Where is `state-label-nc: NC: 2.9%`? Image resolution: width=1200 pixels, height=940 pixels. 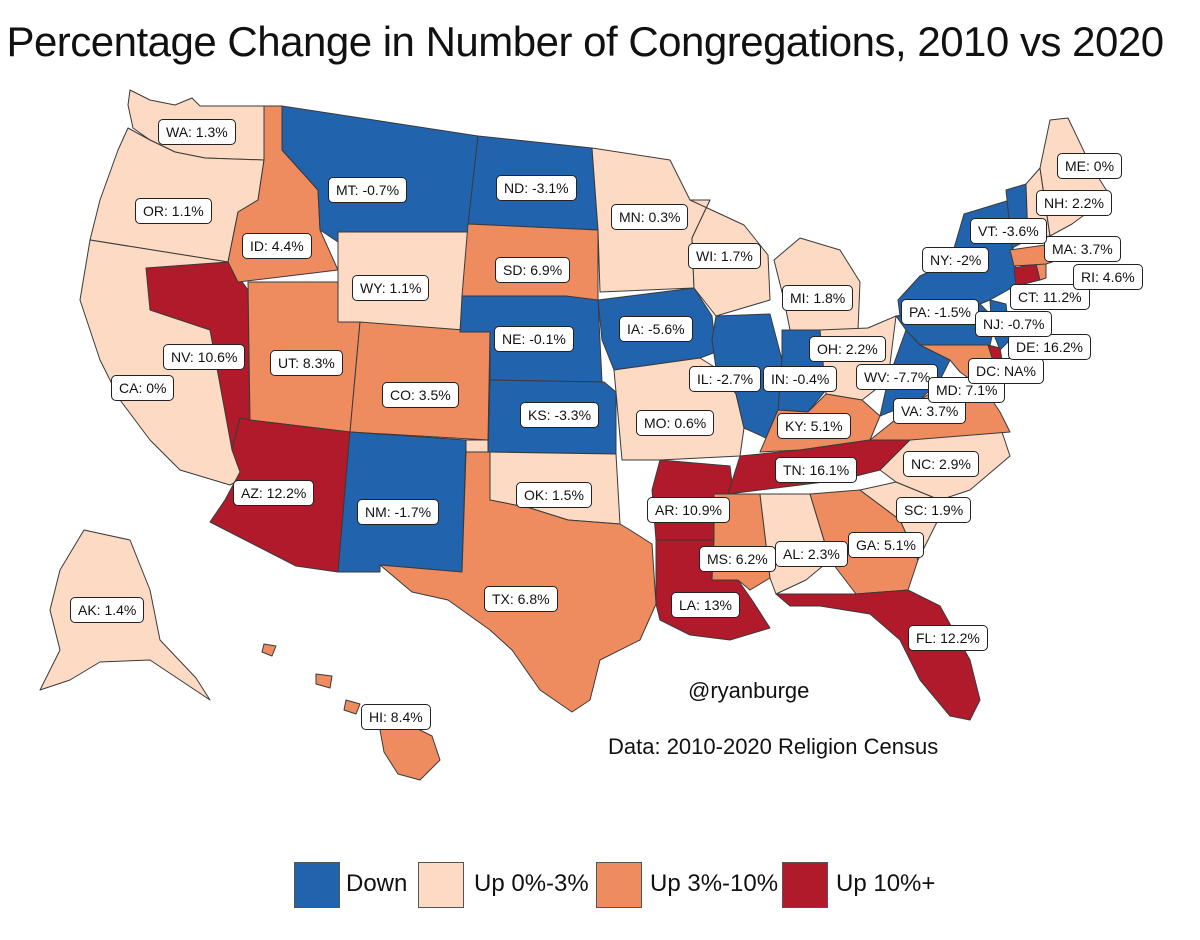
state-label-nc: NC: 2.9% is located at coordinates (941, 464).